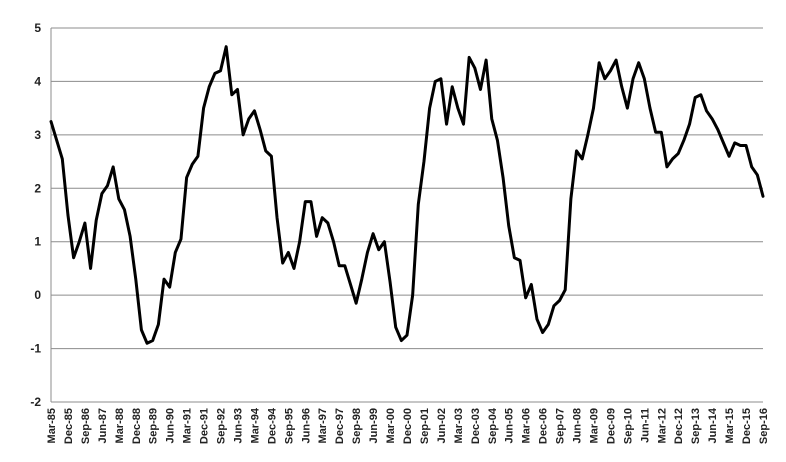 The width and height of the screenshot is (786, 462). What do you see at coordinates (662, 425) in the screenshot?
I see `x-tick-label: Mar-12` at bounding box center [662, 425].